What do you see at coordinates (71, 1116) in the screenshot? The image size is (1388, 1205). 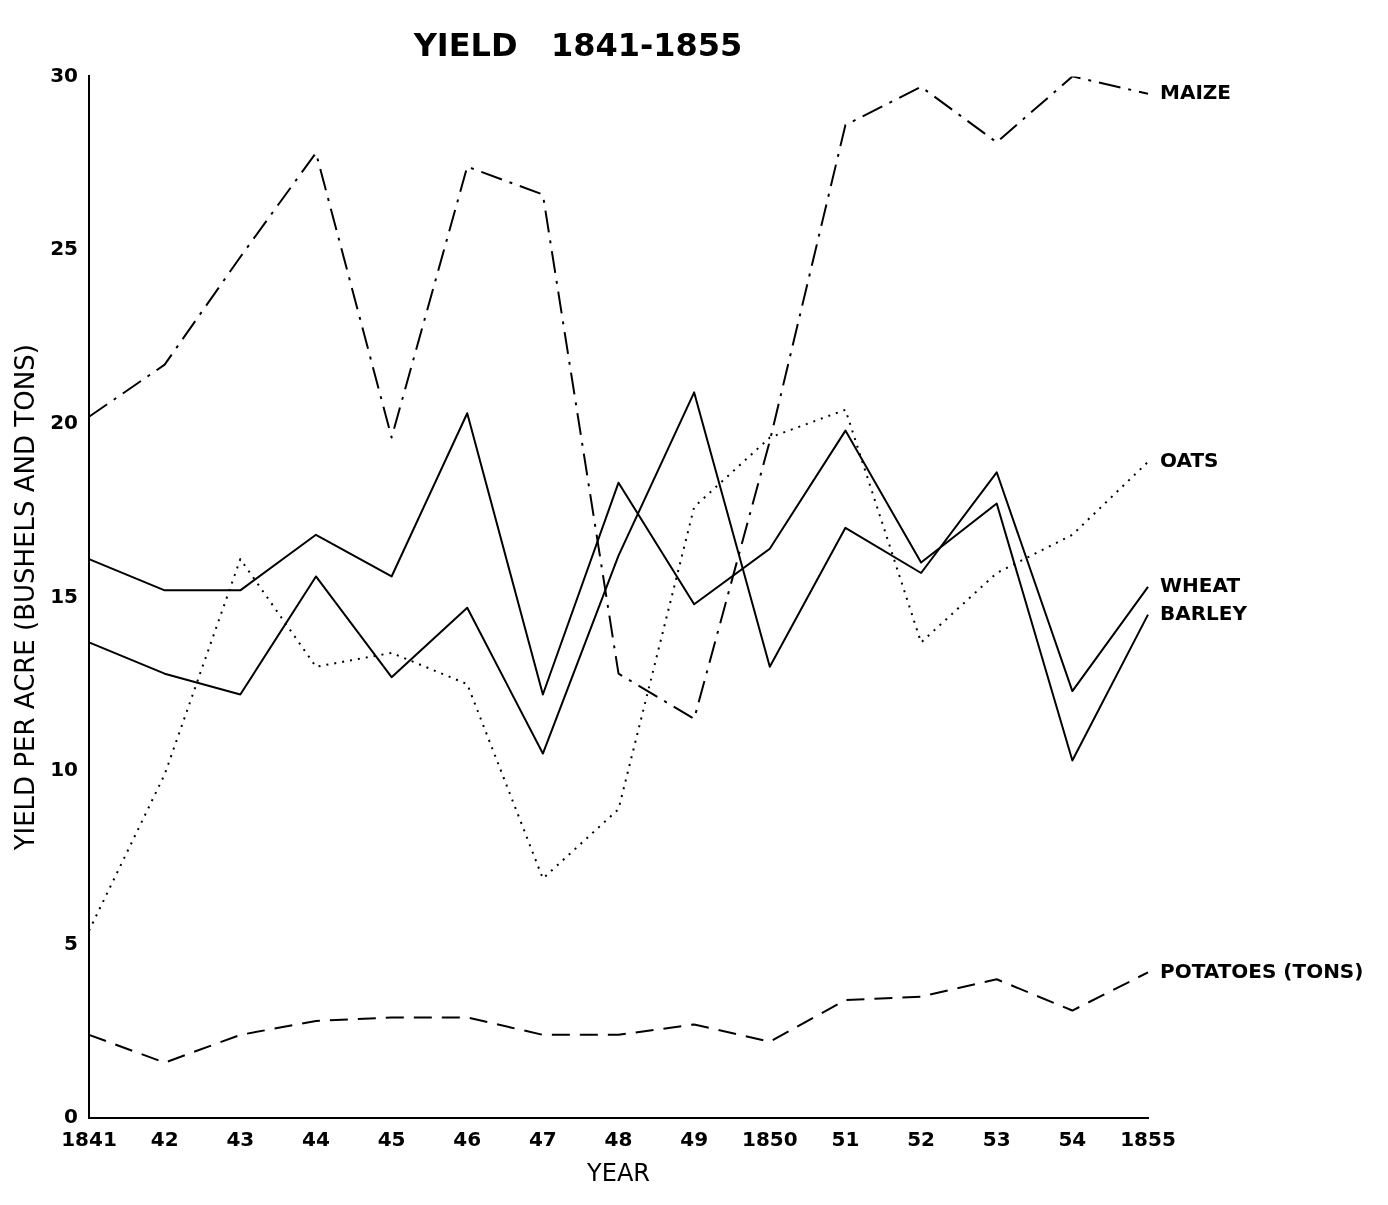 I see `y-tick-label: 0` at bounding box center [71, 1116].